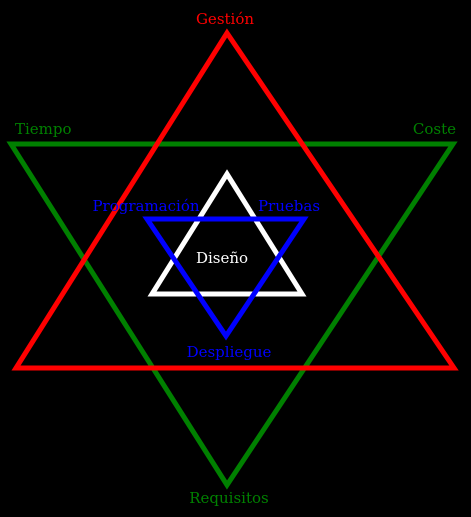 The image size is (471, 517). What do you see at coordinates (225, 19) in the screenshot?
I see `label-top: Gestión` at bounding box center [225, 19].